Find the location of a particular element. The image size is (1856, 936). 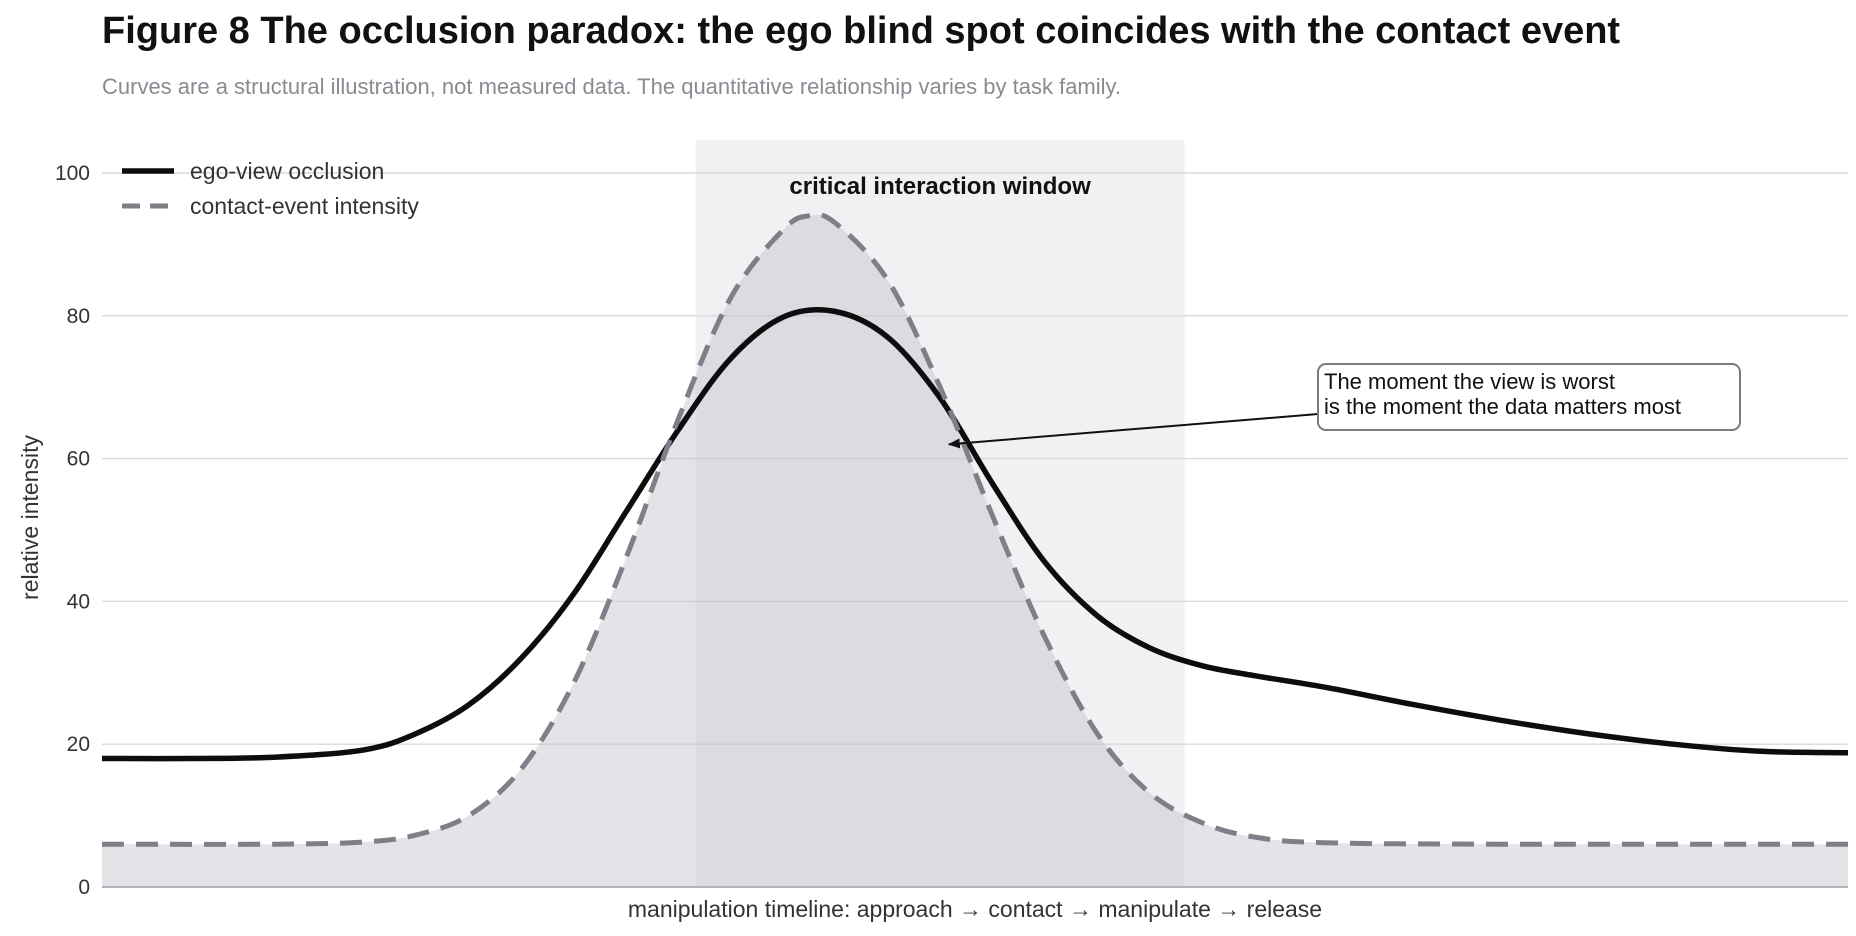

y-tick-label: 80 is located at coordinates (78, 316).